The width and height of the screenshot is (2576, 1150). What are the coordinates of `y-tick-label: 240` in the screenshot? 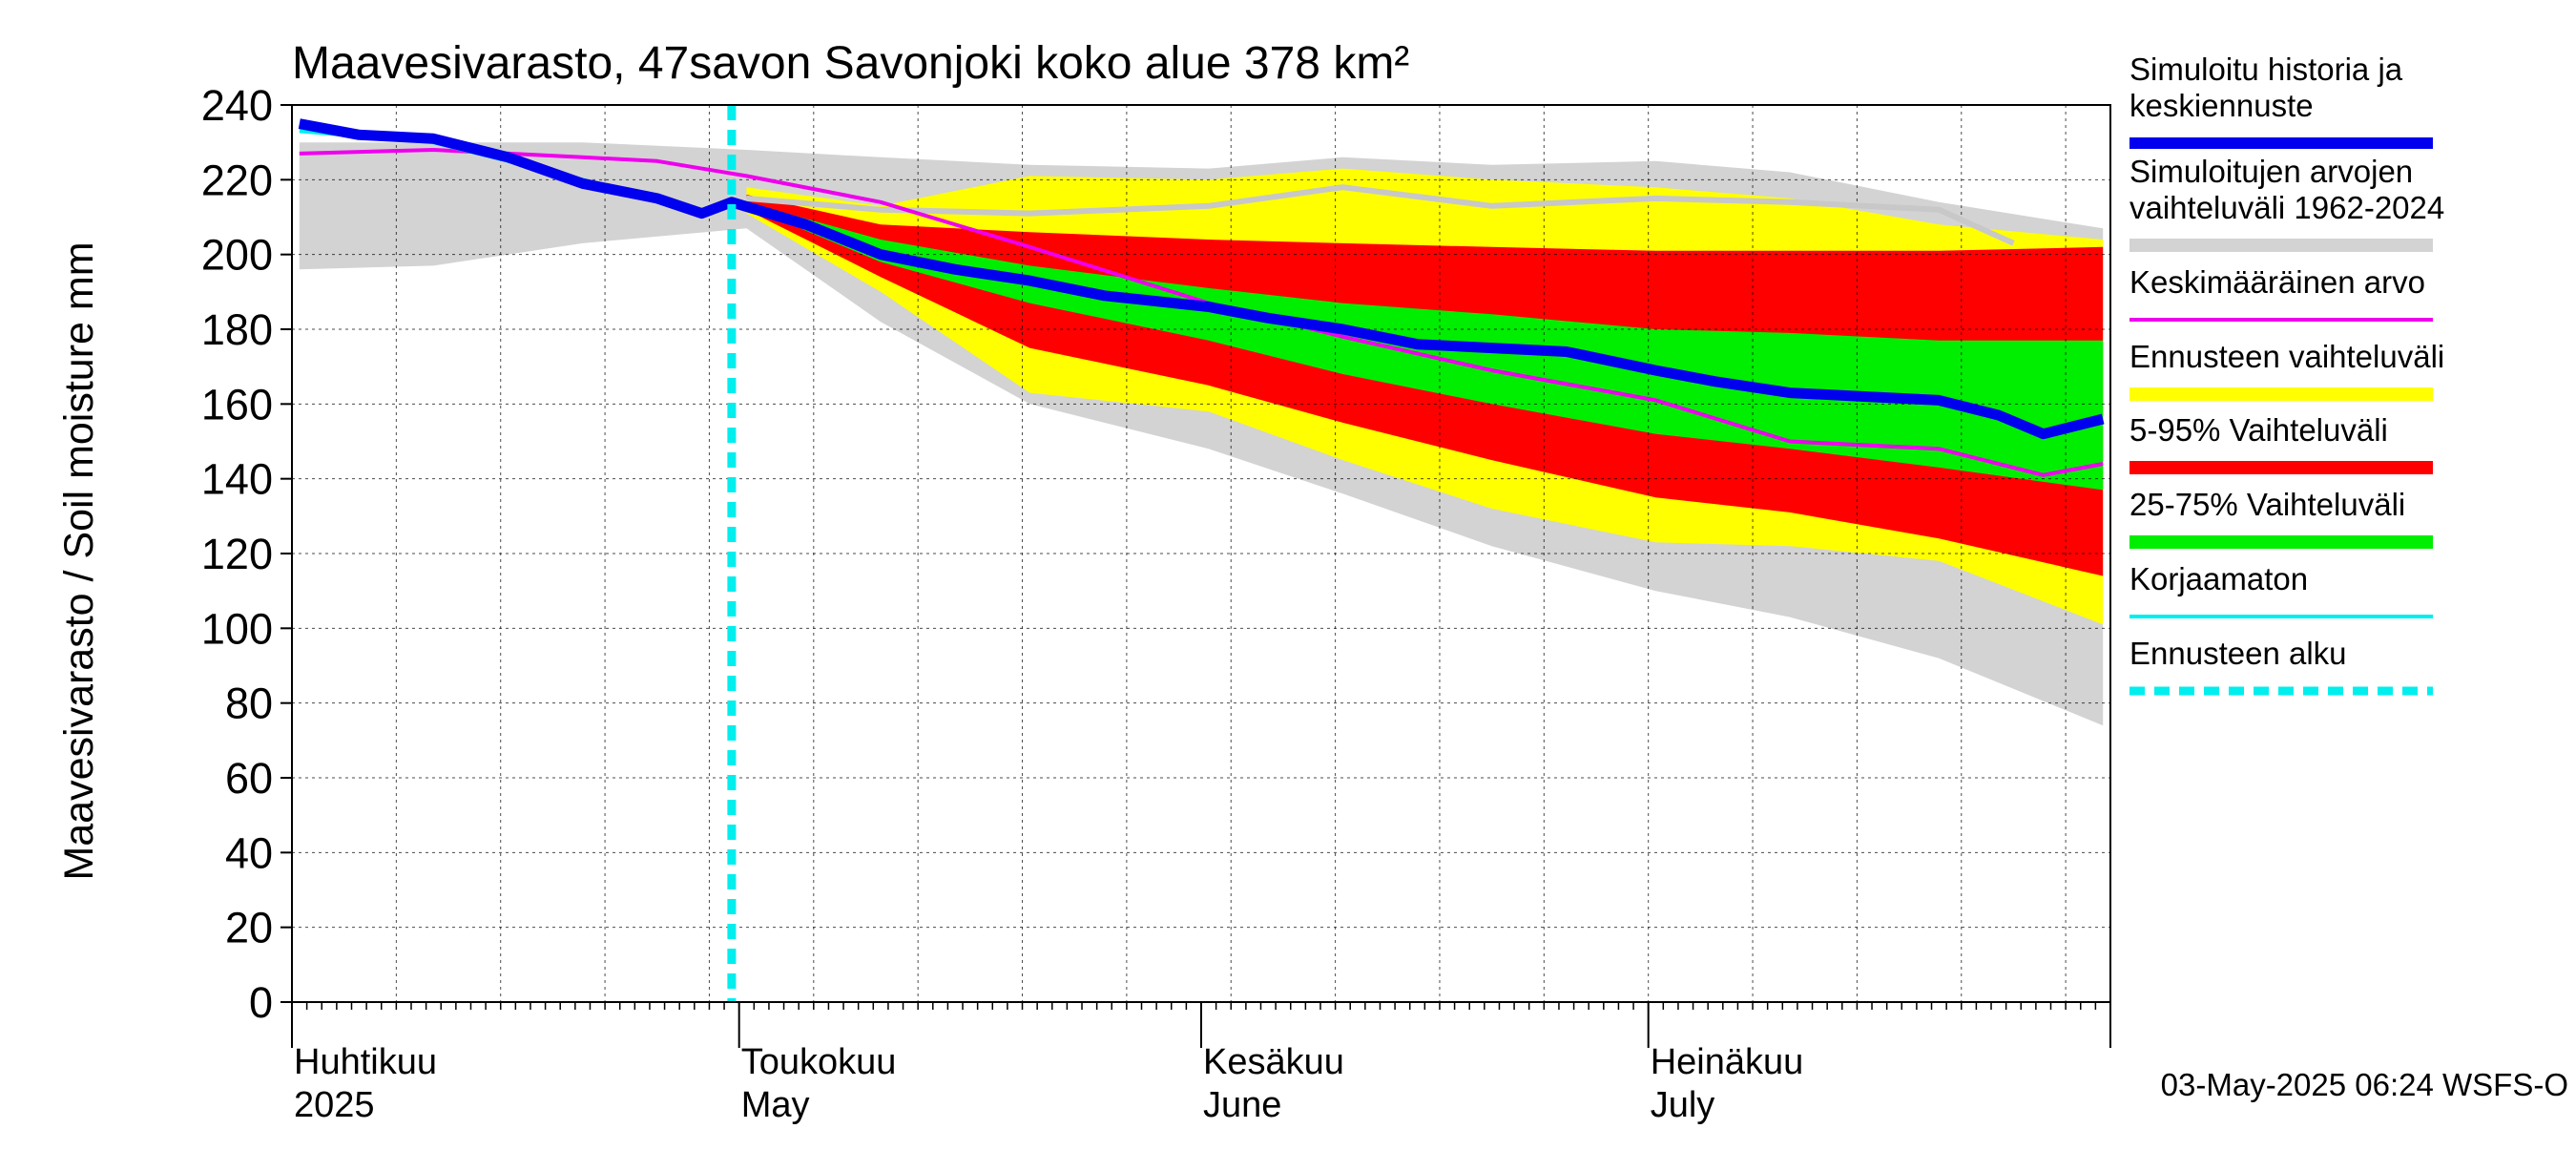 It's located at (237, 105).